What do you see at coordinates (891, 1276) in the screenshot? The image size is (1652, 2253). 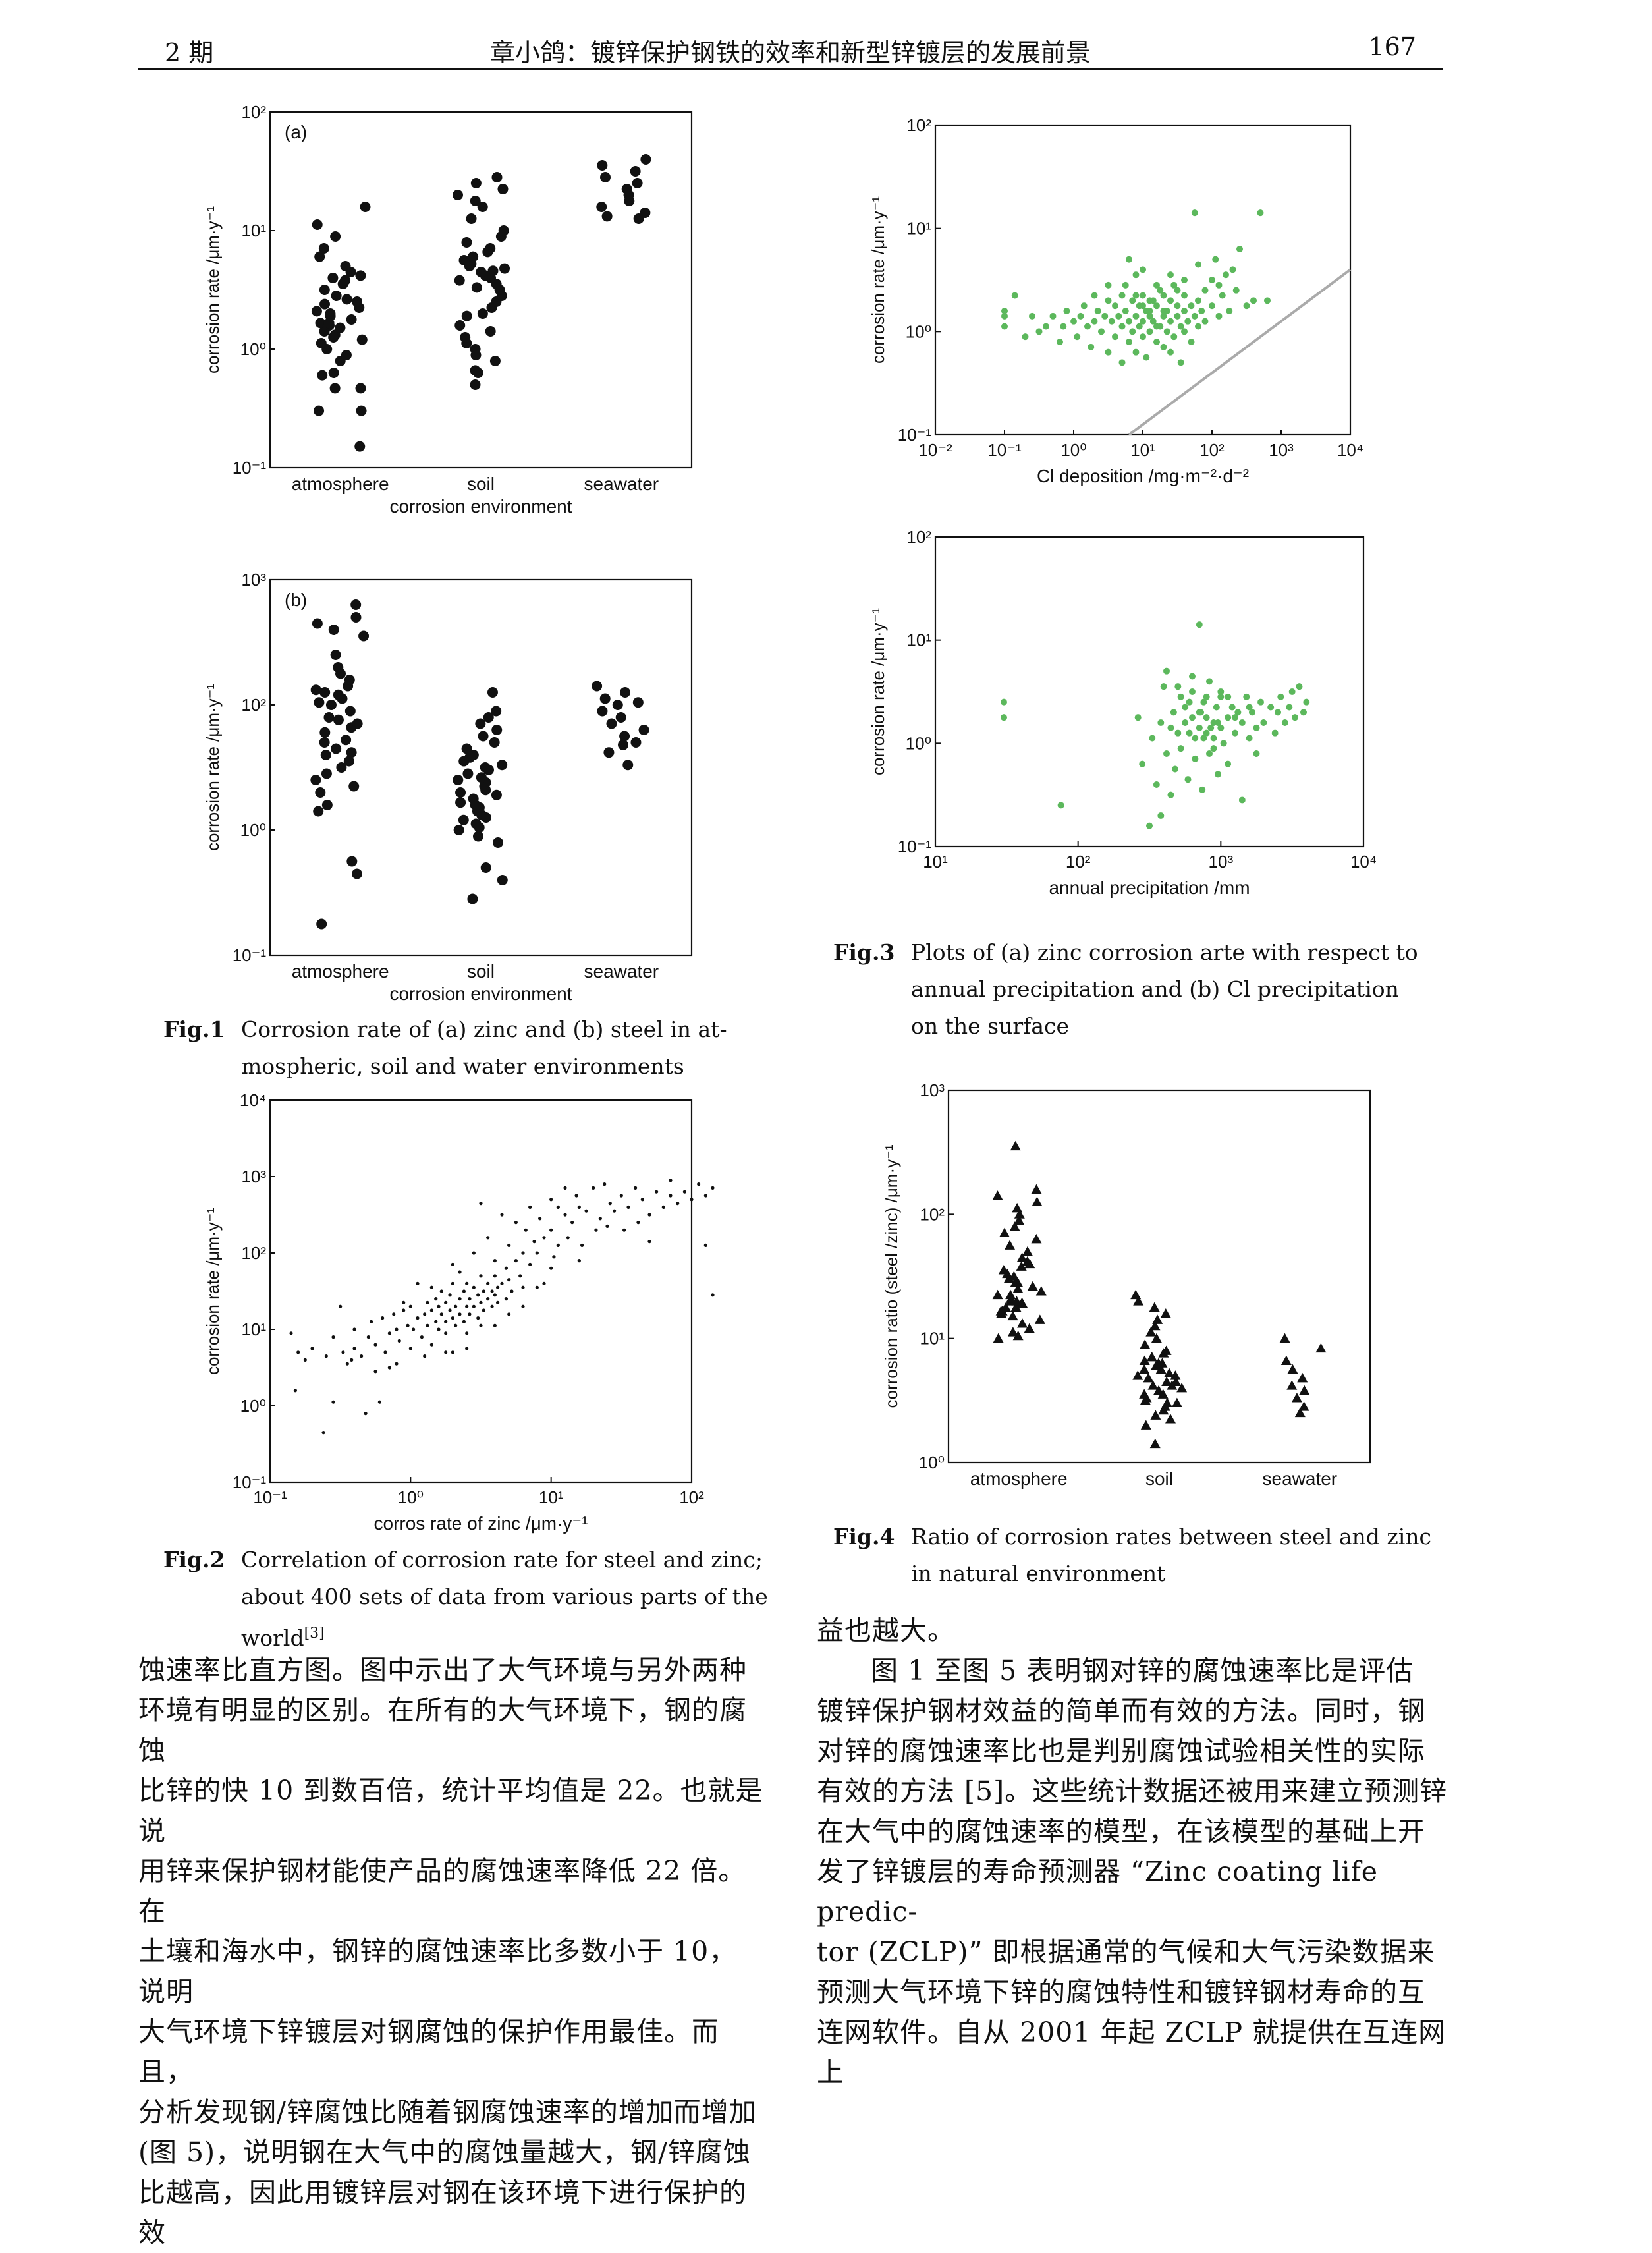 I see `y-axis-label: corrosion ratio (steel /zinc) /μm·y⁻¹` at bounding box center [891, 1276].